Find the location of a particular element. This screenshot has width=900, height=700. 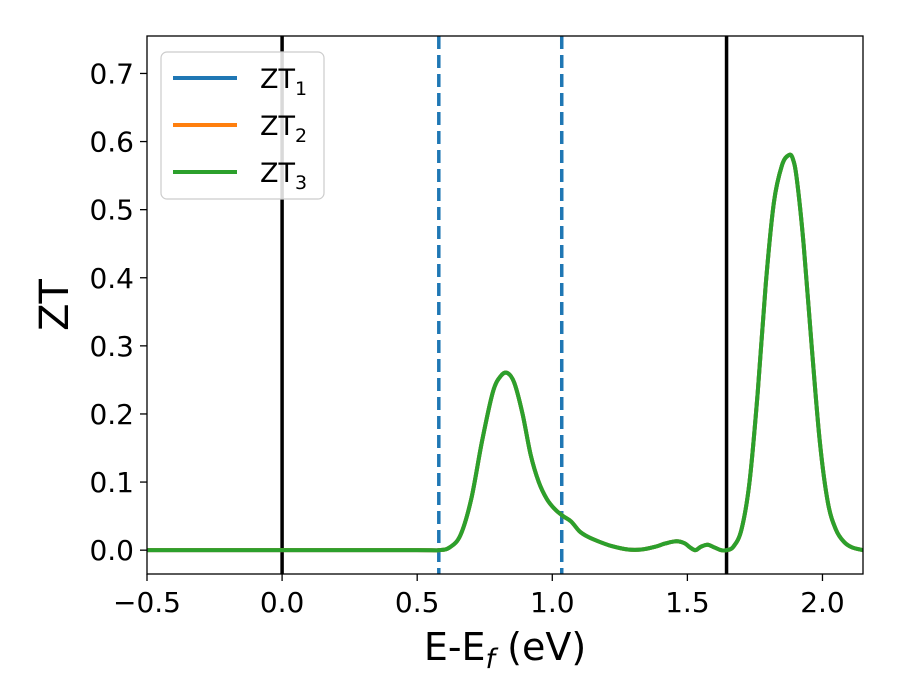

y-tick-label: 0.1 is located at coordinates (111, 482).